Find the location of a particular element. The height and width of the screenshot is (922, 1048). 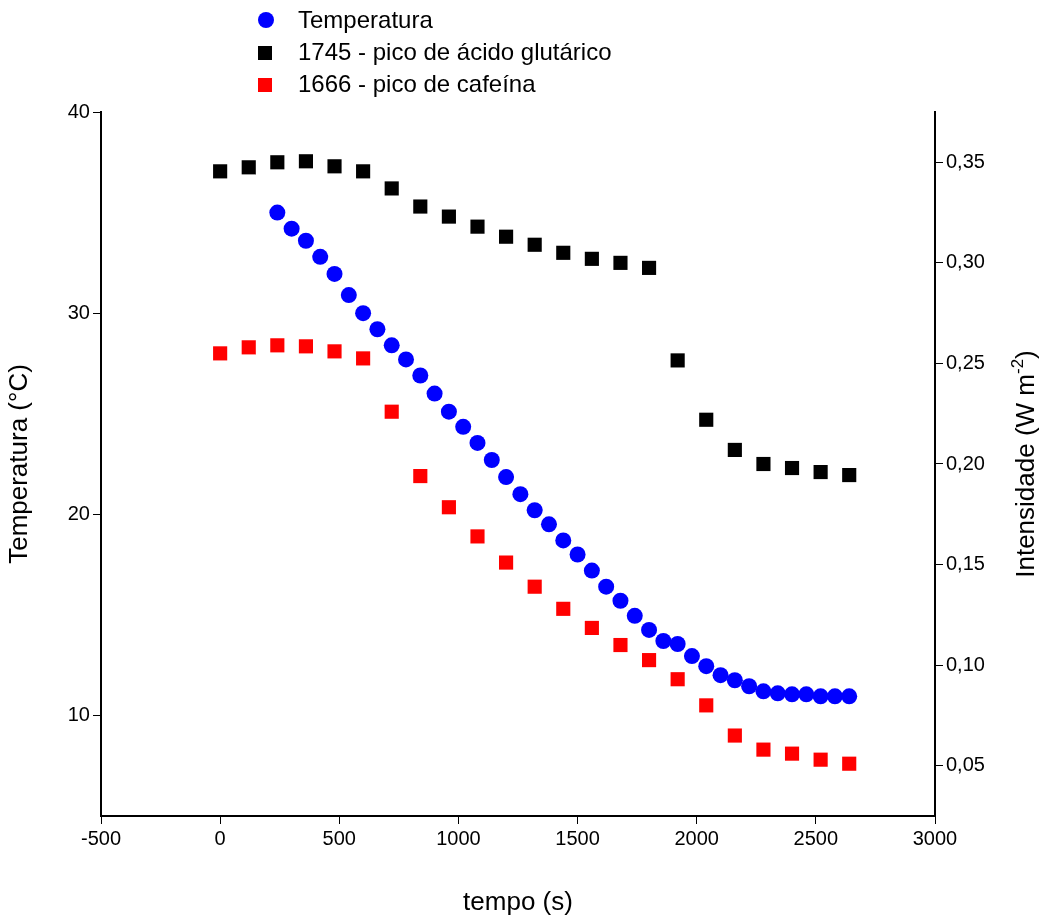

y-tick-label: 20 is located at coordinates (78, 512).